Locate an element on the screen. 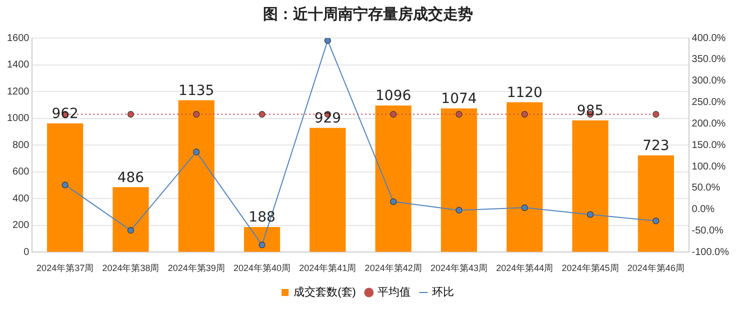 The width and height of the screenshot is (740, 312). data-label: 1074 is located at coordinates (459, 99).